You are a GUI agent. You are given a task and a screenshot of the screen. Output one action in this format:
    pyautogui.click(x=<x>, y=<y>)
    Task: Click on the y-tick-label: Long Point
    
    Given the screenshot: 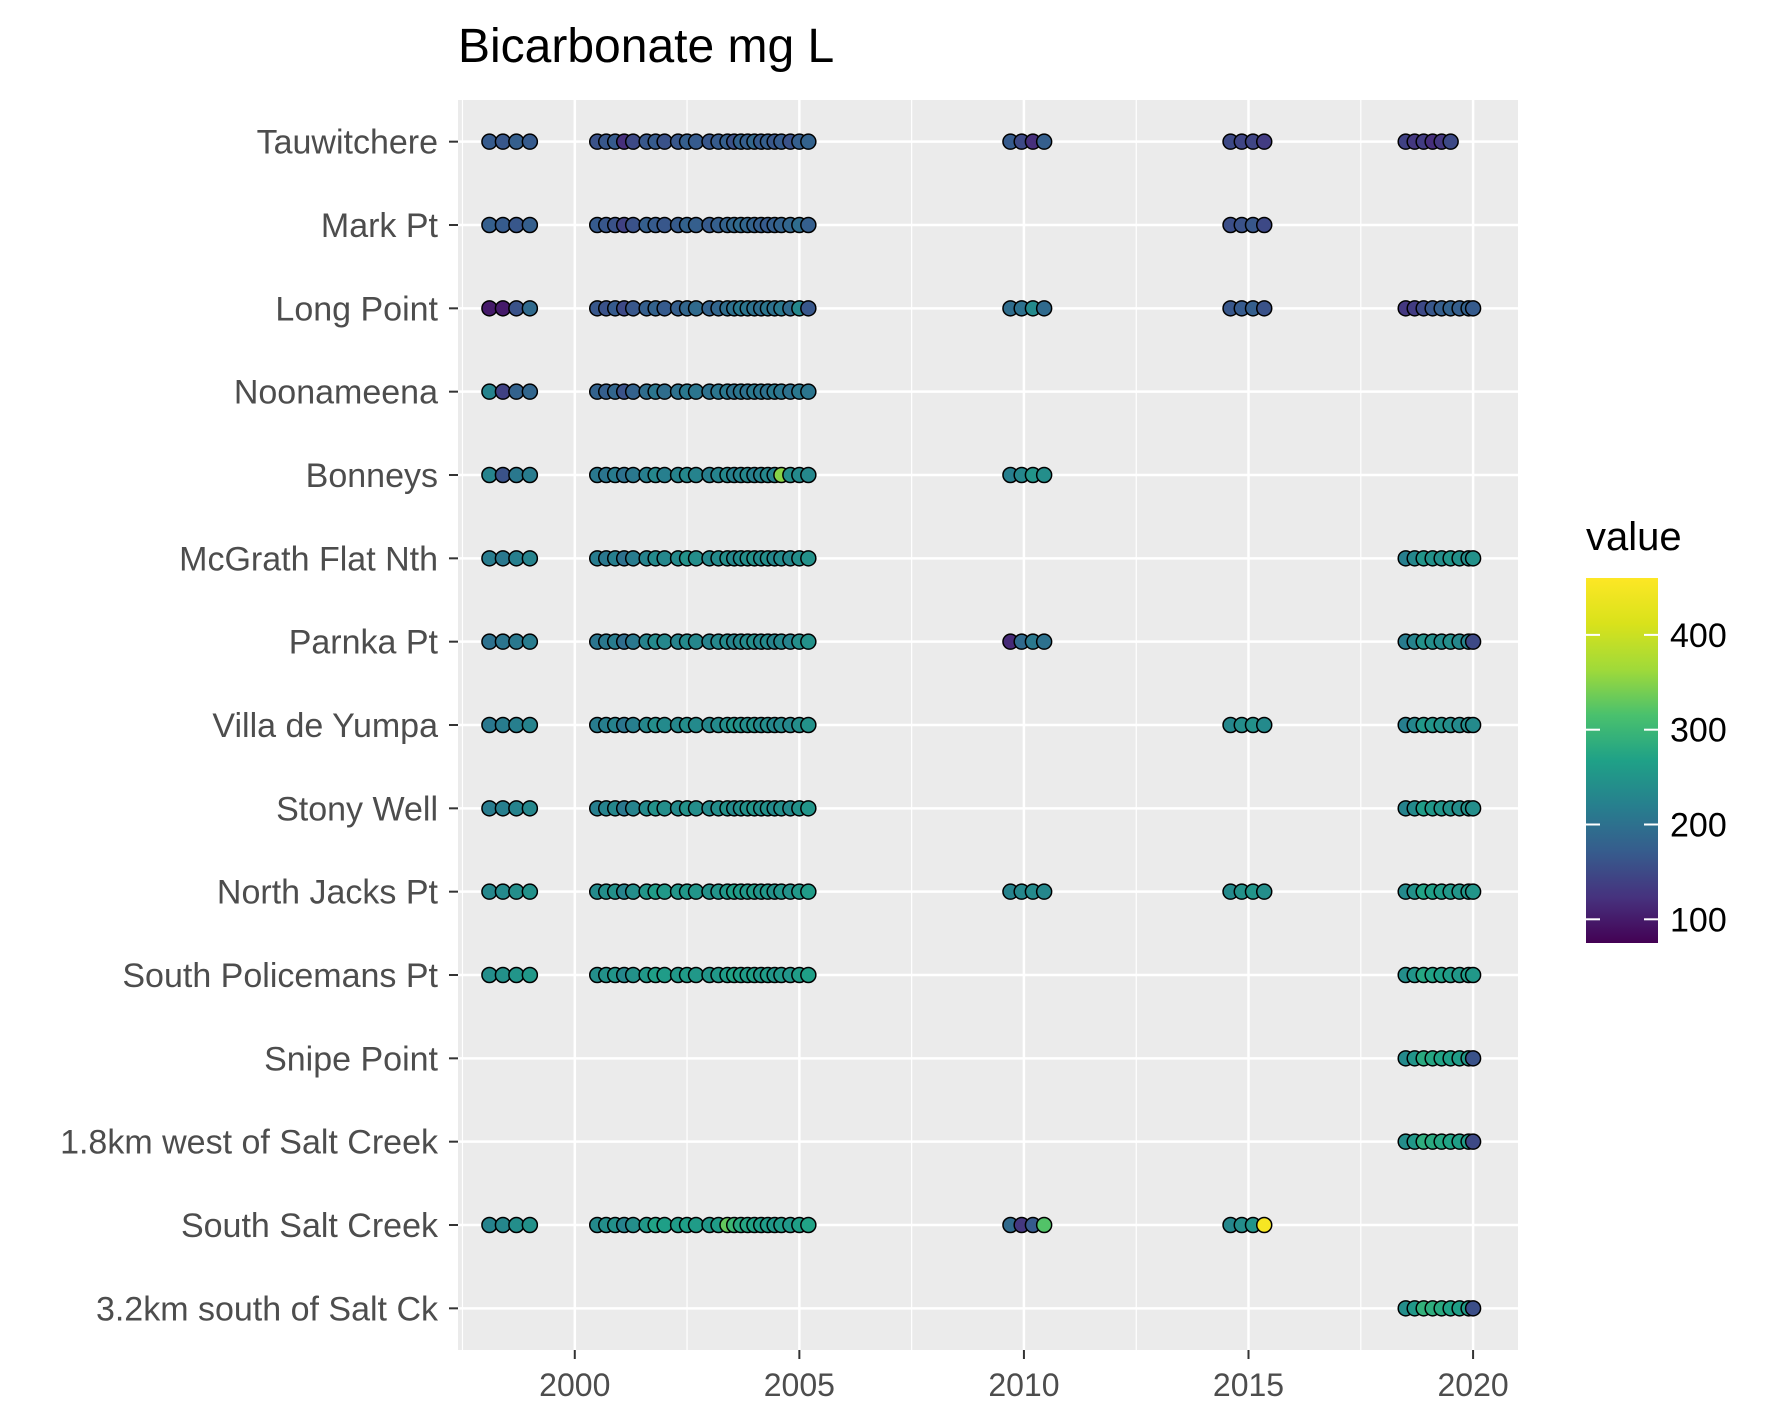 What is the action you would take?
    pyautogui.click(x=356, y=309)
    